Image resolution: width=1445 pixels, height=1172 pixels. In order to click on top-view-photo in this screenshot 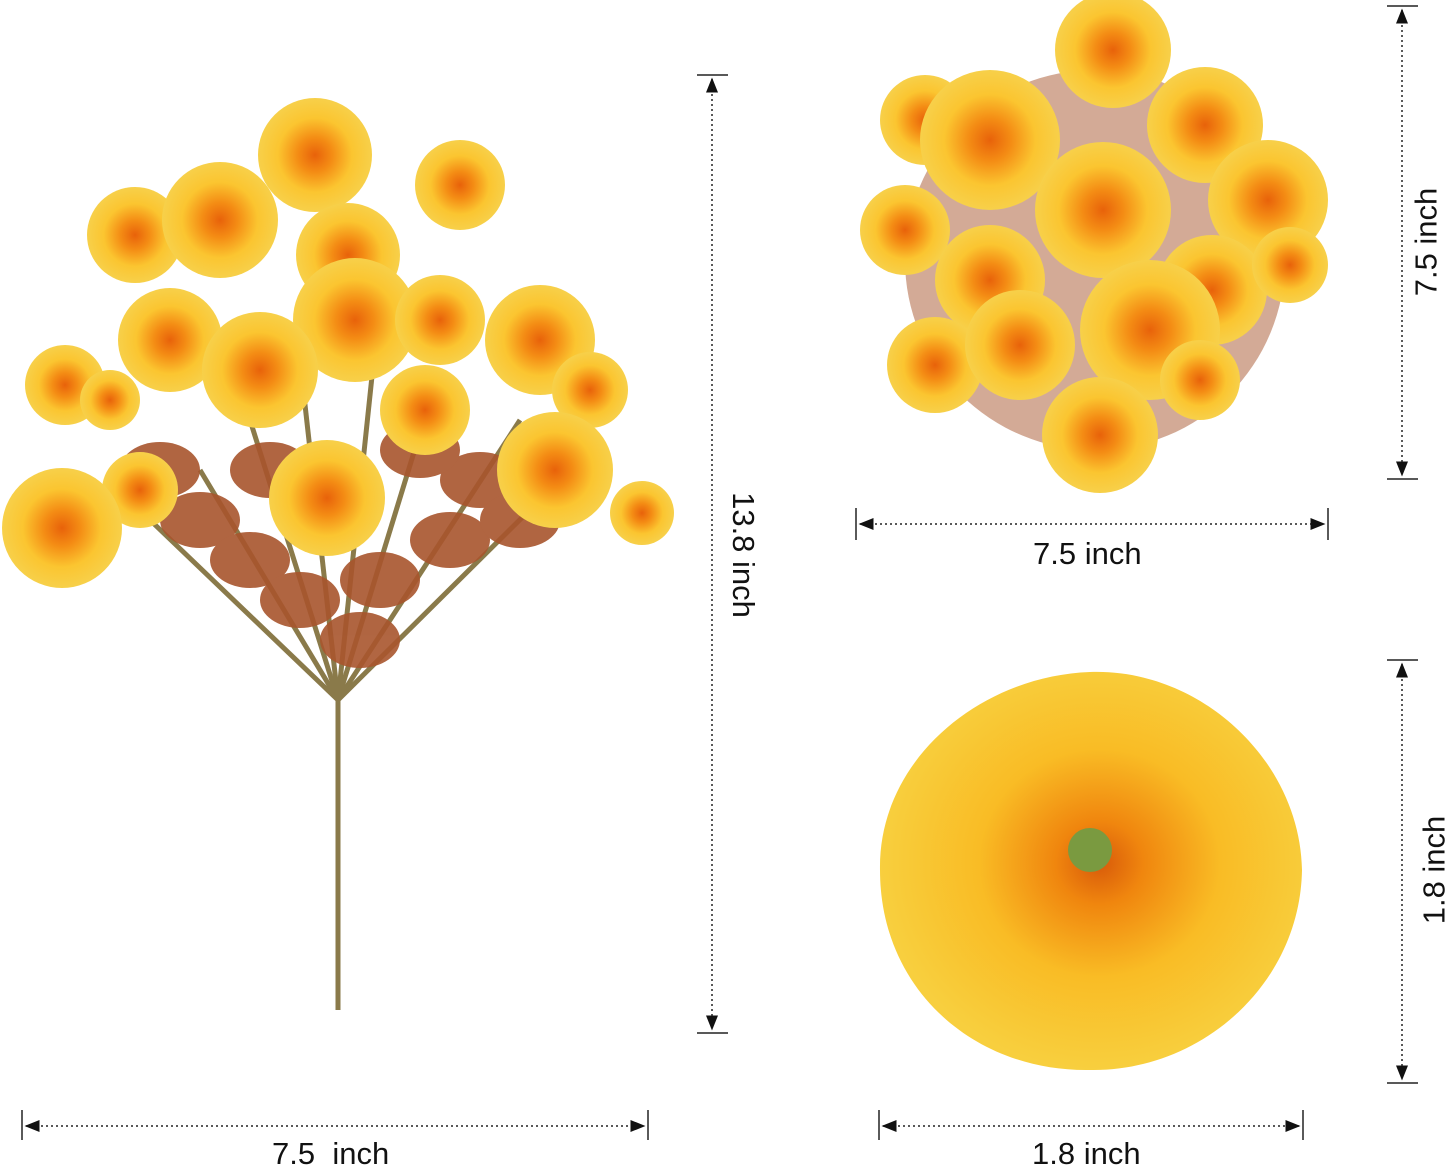, I will do `click(1094, 246)`.